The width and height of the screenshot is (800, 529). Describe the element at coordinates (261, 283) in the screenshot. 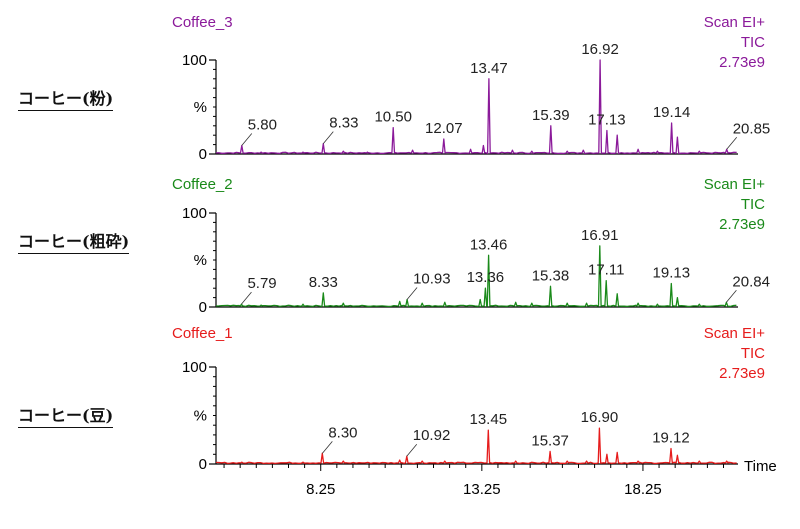

I see `peak-label: 5.79` at that location.